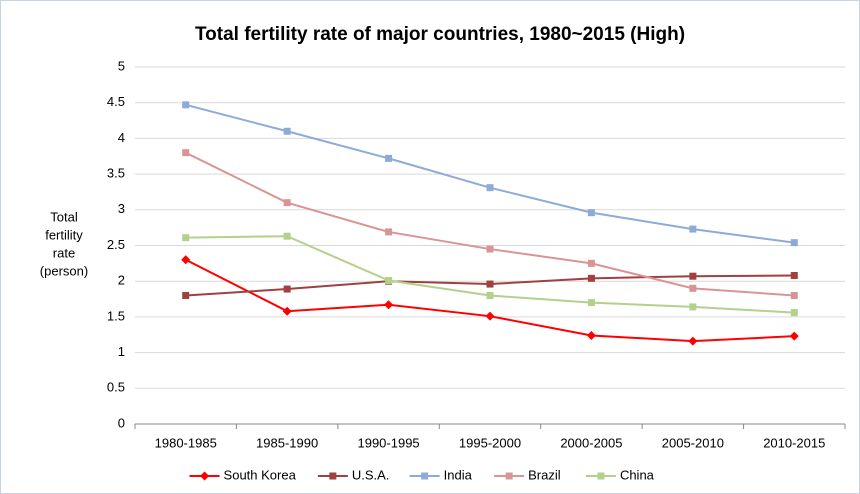 Image resolution: width=860 pixels, height=494 pixels. What do you see at coordinates (794, 442) in the screenshot?
I see `x-tick-label: 2010-2015` at bounding box center [794, 442].